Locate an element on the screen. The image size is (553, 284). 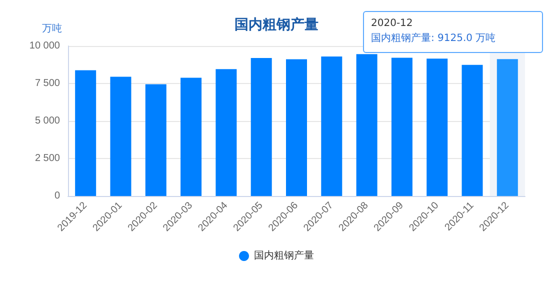
y-tick-label: 7 500 is located at coordinates (47, 83).